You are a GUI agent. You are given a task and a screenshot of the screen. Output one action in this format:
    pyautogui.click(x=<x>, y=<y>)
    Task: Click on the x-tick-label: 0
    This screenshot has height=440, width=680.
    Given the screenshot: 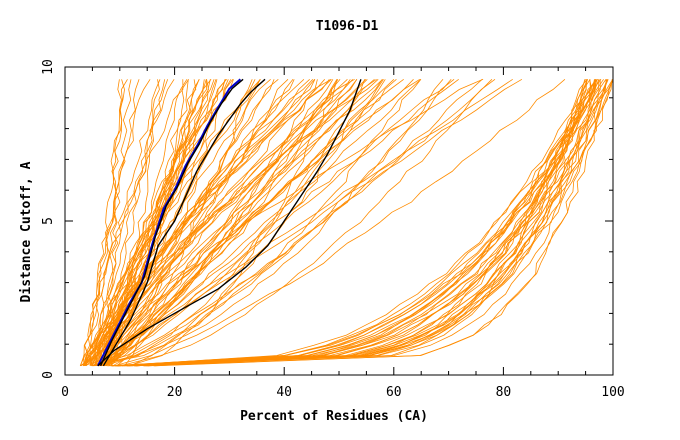 What is the action you would take?
    pyautogui.click(x=65, y=392)
    